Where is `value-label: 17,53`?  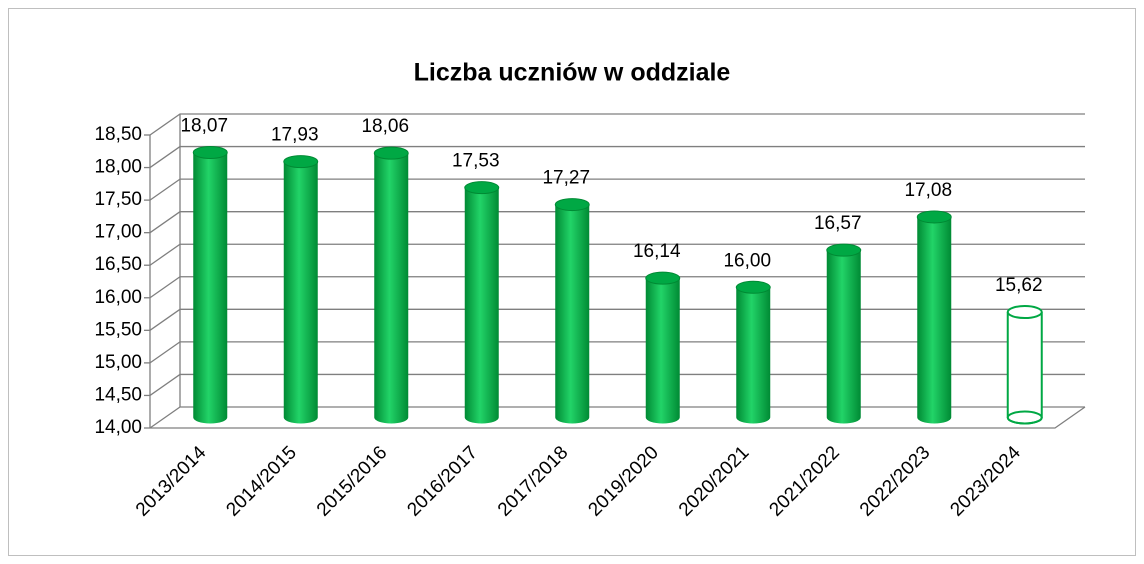 value-label: 17,53 is located at coordinates (476, 161).